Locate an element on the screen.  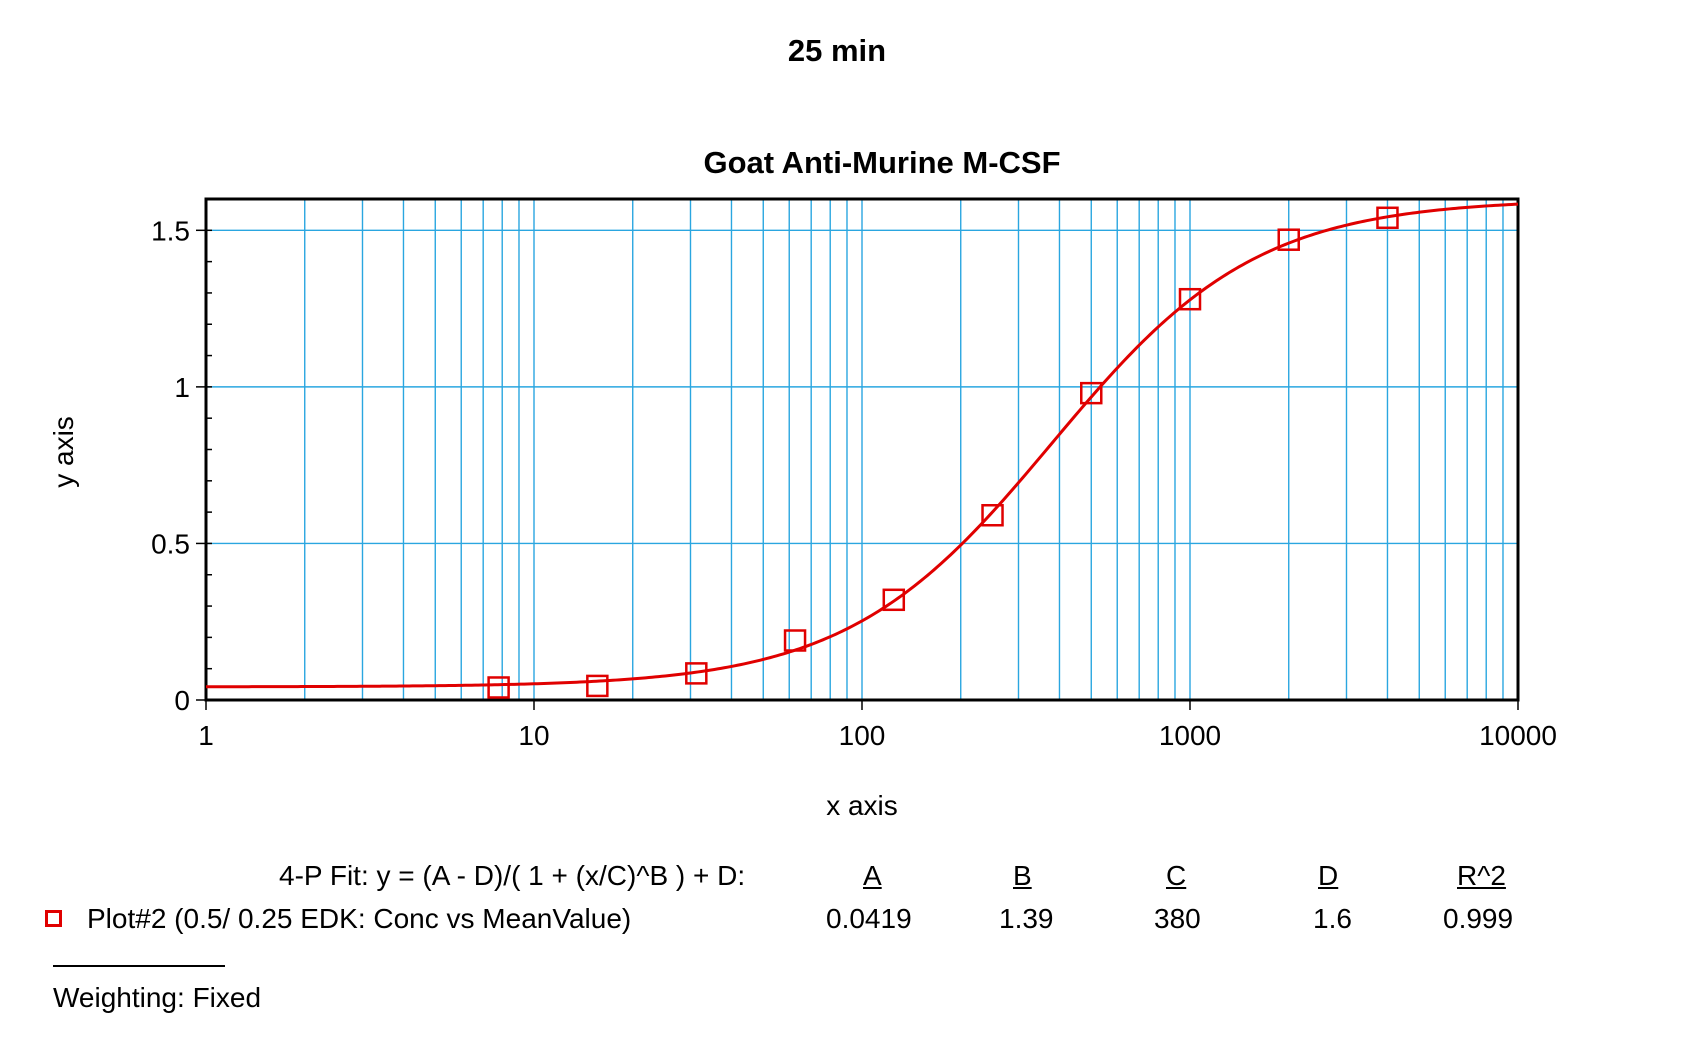
y-axis-label: y axis is located at coordinates (63, 452).